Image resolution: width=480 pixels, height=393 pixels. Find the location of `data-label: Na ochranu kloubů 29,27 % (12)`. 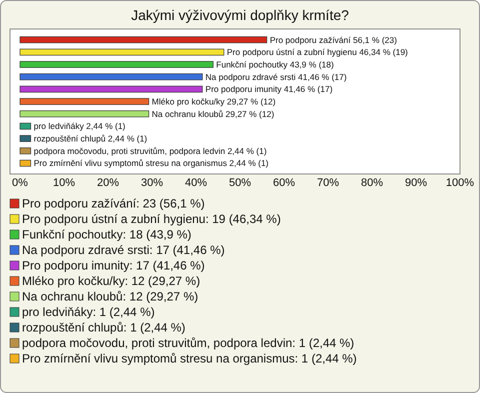

data-label: Na ochranu kloubů 29,27 % (12) is located at coordinates (213, 113).